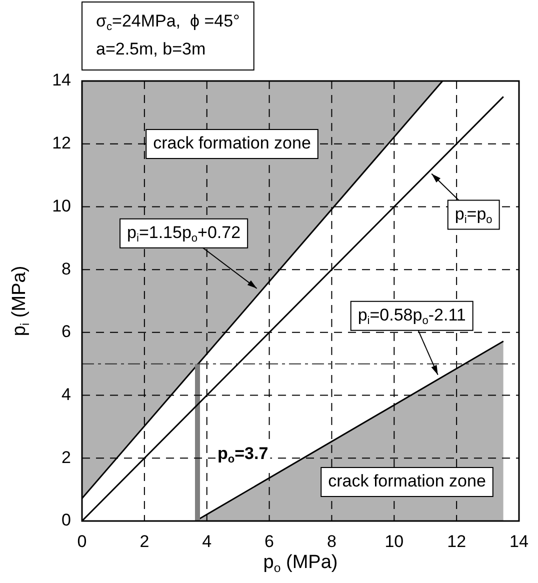 Image resolution: width=538 pixels, height=583 pixels. What do you see at coordinates (207, 541) in the screenshot?
I see `x-tick-label: 4` at bounding box center [207, 541].